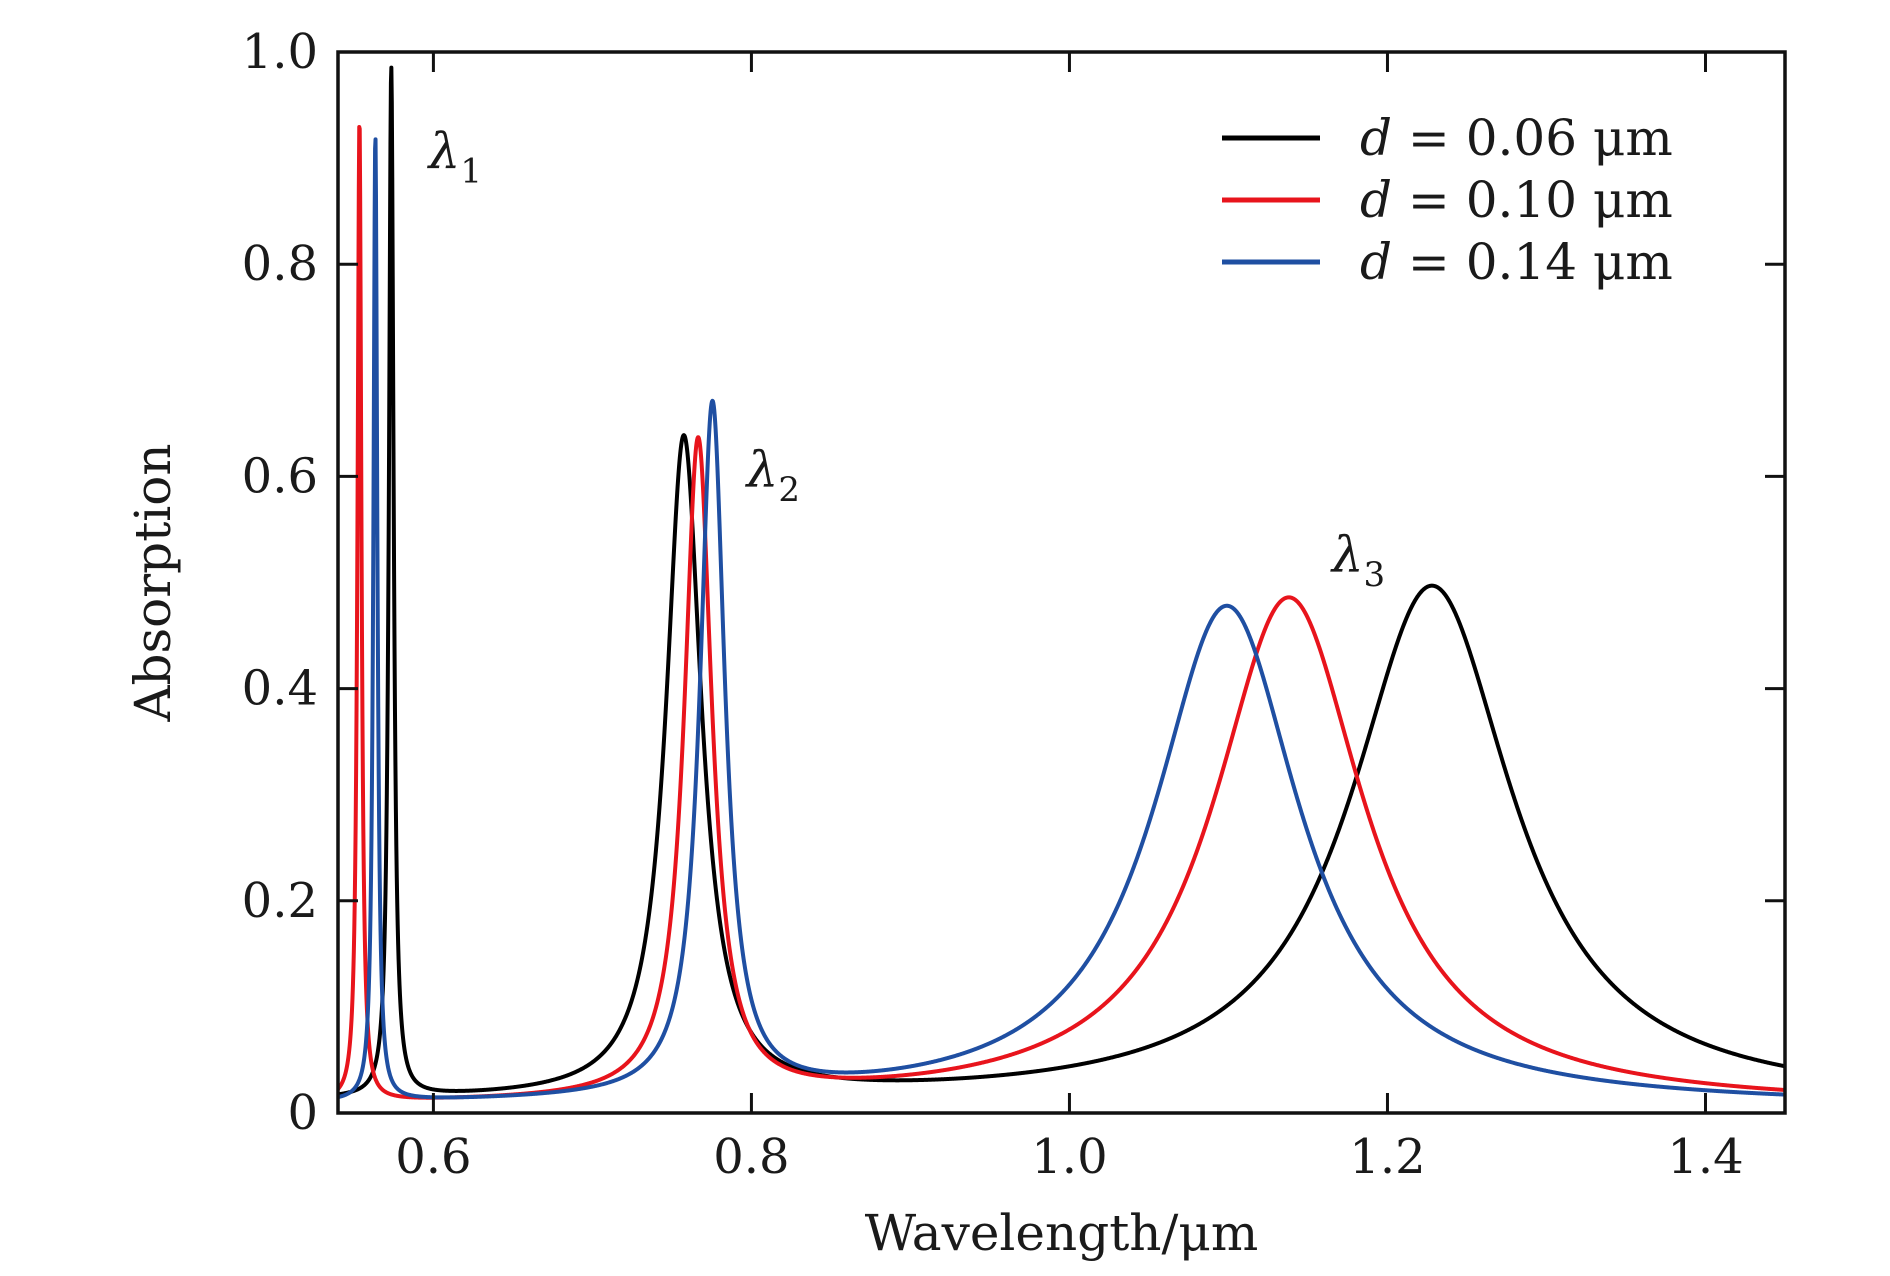  I want to click on x-tick-label: 1.2, so click(1387, 1157).